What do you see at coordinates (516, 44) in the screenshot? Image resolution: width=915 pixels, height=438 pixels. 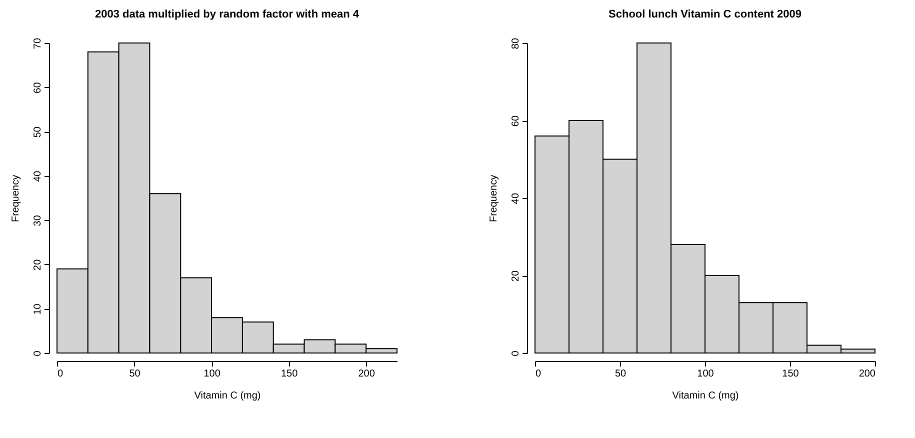 I see `y-tick-label: 80` at bounding box center [516, 44].